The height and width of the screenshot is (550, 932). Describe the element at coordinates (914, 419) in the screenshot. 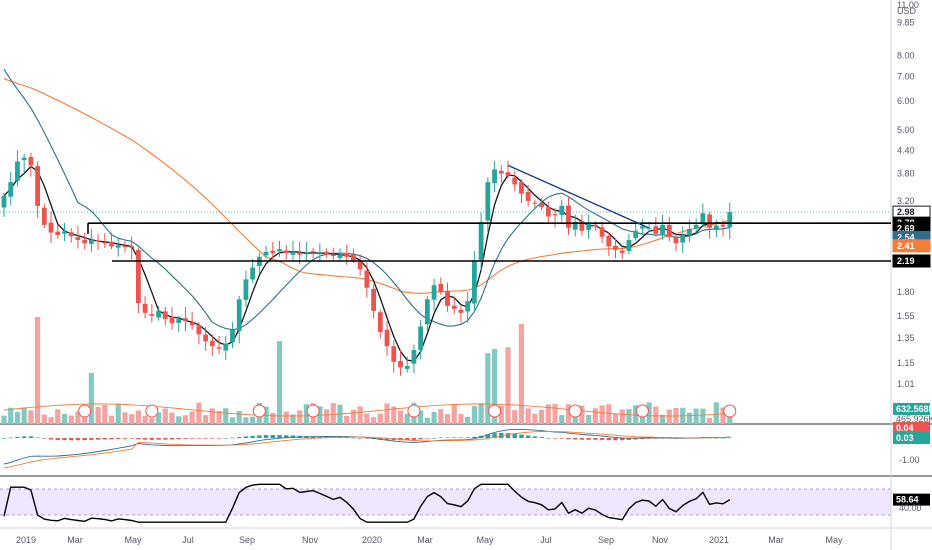

I see `volume-secondary-label: 465.926K` at that location.